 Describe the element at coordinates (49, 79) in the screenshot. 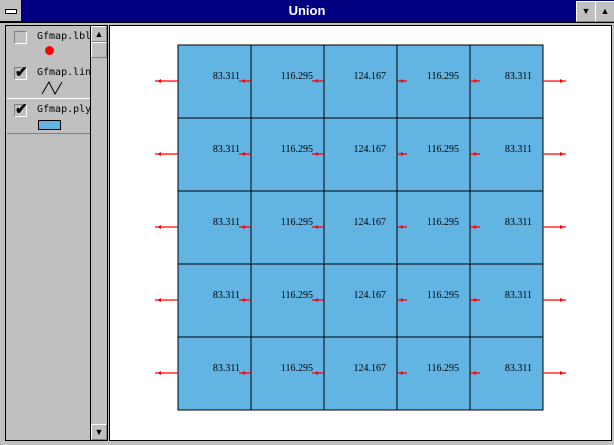

I see `legend-item-lin: ✔ Gfmap.lin` at that location.